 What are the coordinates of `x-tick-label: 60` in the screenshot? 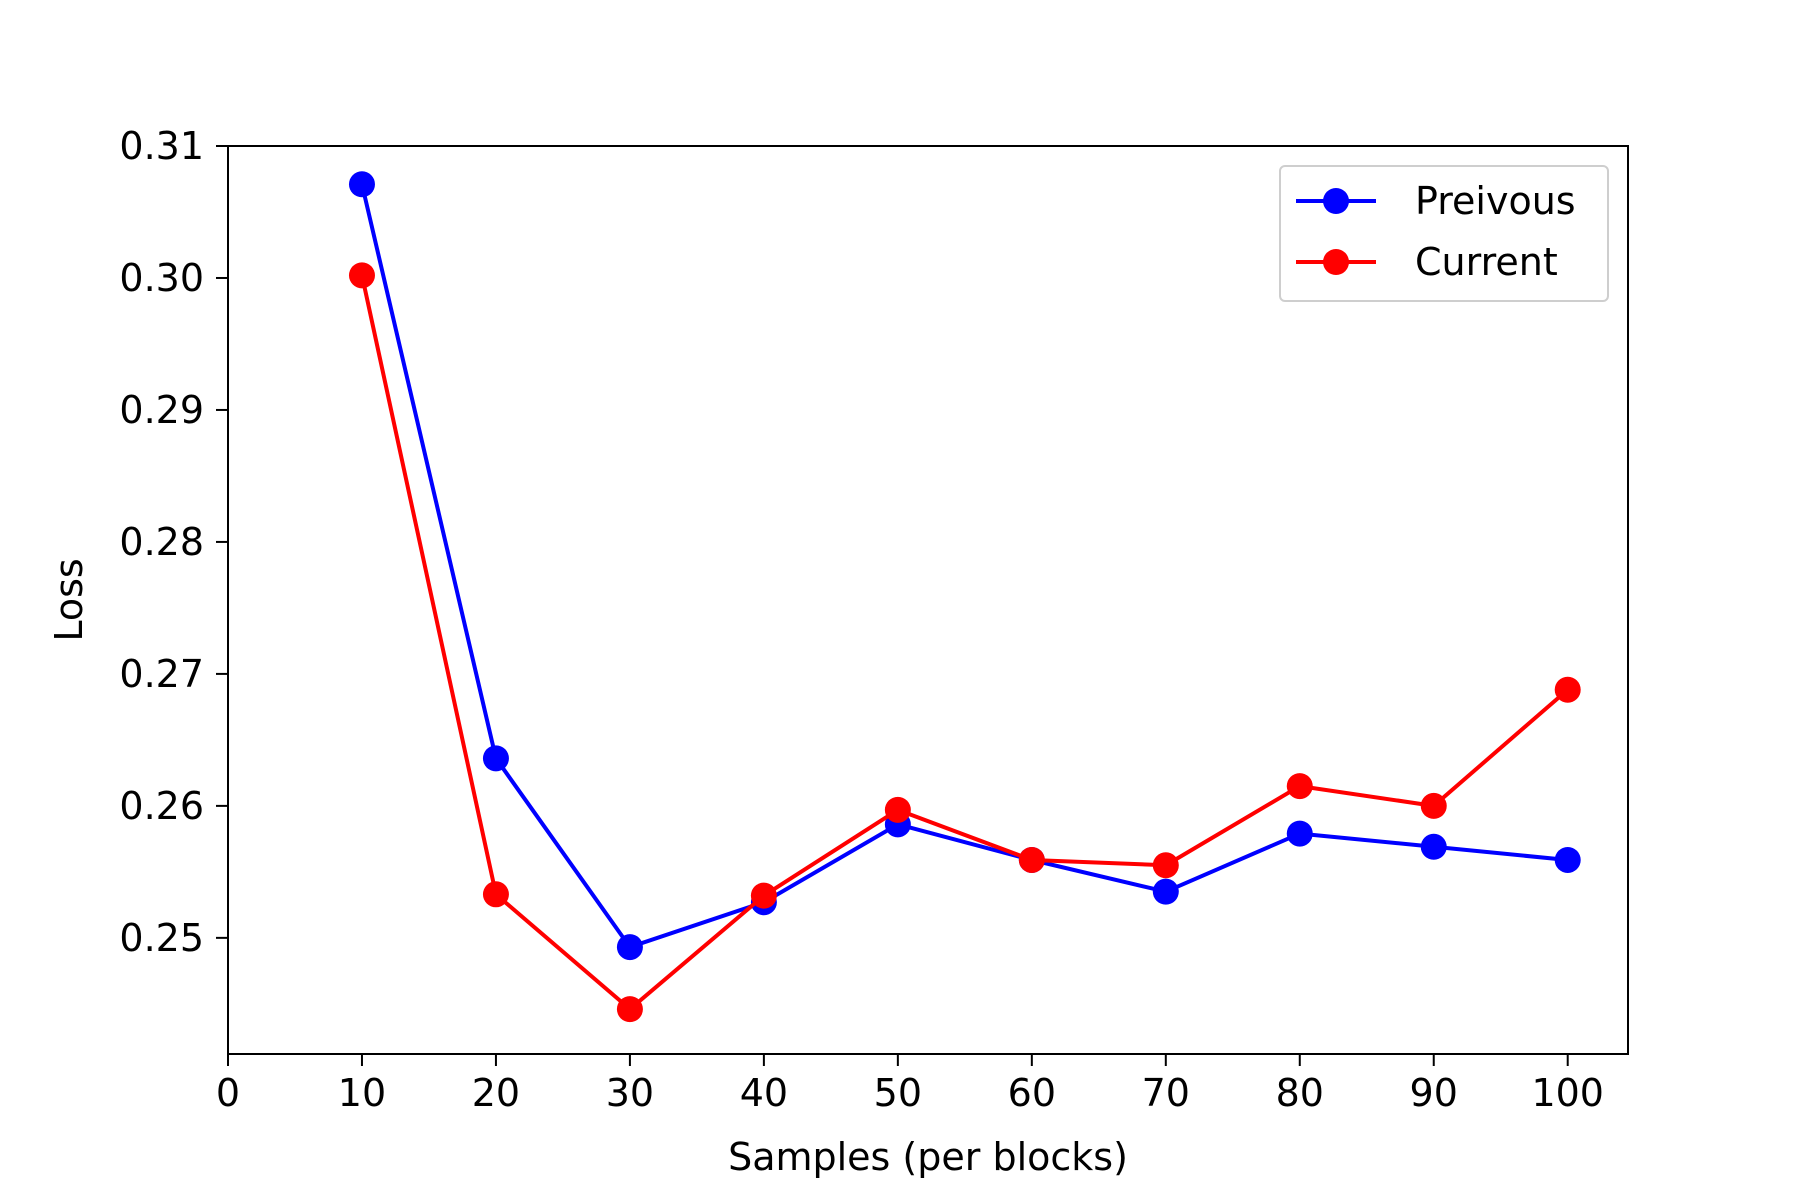 It's located at (1032, 1093).